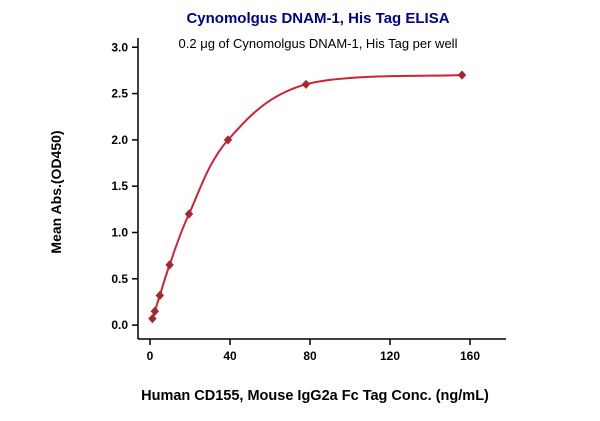 This screenshot has width=600, height=421. Describe the element at coordinates (390, 356) in the screenshot. I see `x-tick-label: 120` at that location.